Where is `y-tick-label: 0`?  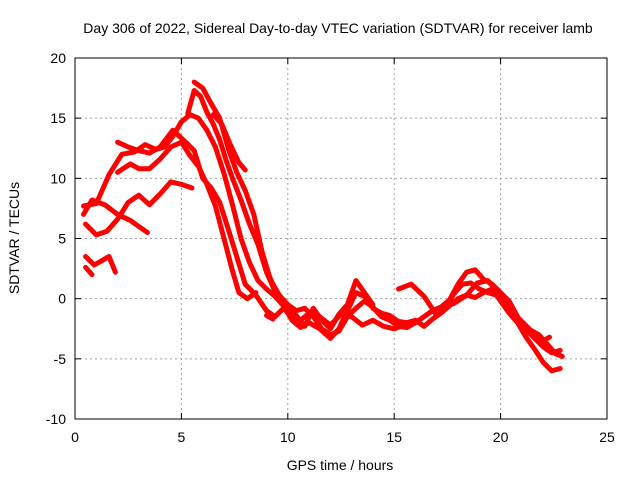
y-tick-label: 0 is located at coordinates (62, 299).